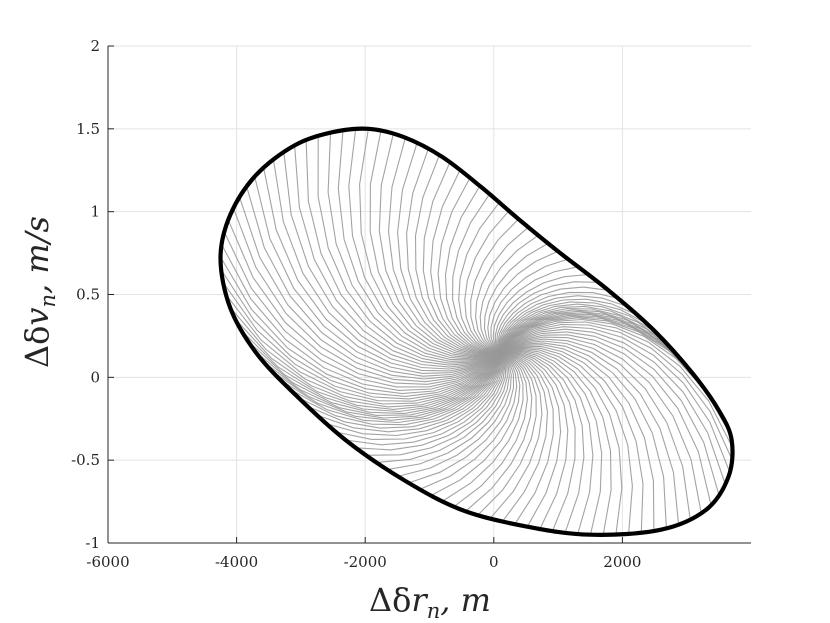 The width and height of the screenshot is (830, 623). What do you see at coordinates (365, 562) in the screenshot?
I see `x-tick-label: -2000` at bounding box center [365, 562].